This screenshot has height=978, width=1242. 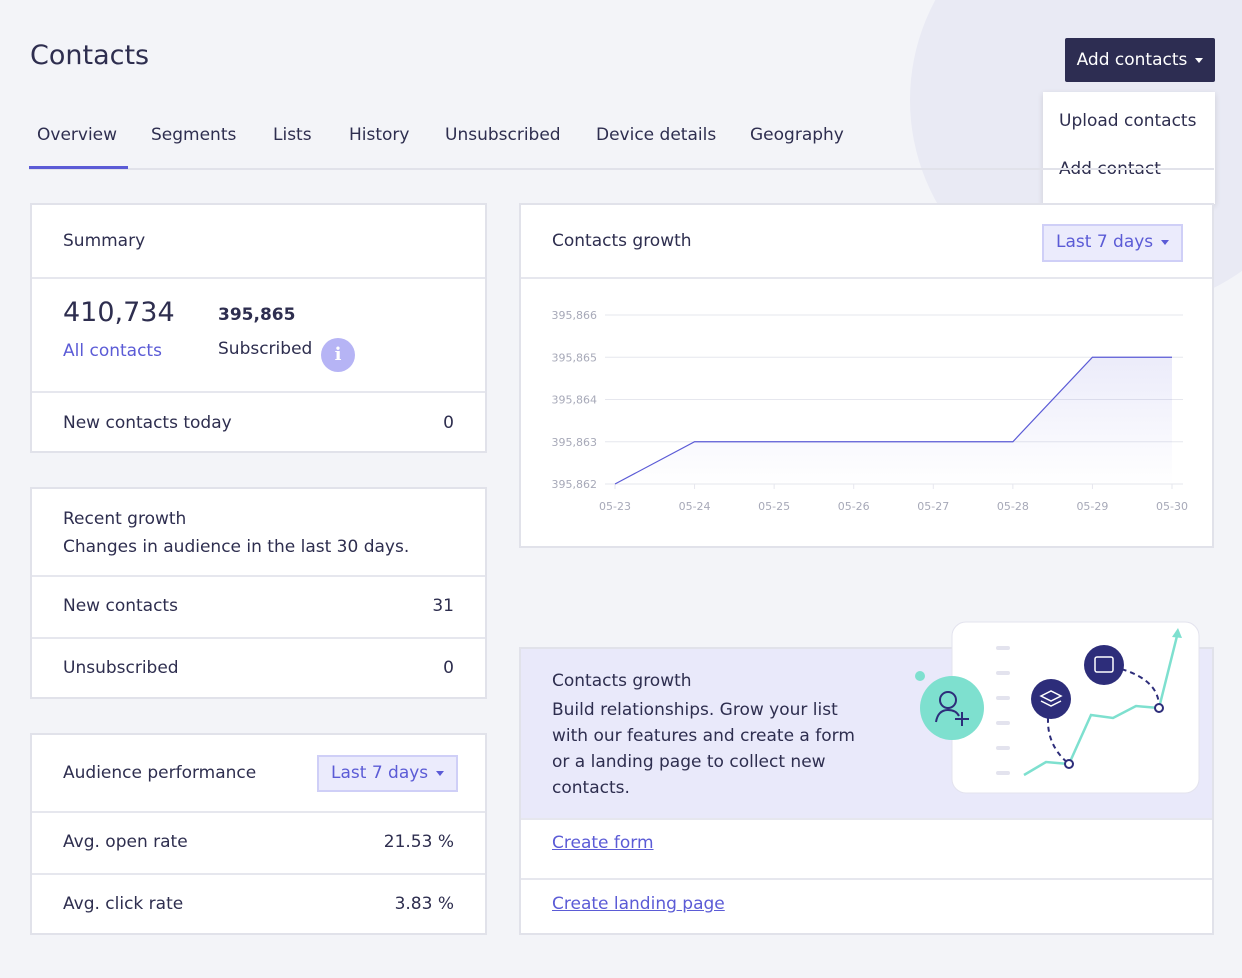 What do you see at coordinates (622, 681) in the screenshot?
I see `promo-title: Contacts growth` at bounding box center [622, 681].